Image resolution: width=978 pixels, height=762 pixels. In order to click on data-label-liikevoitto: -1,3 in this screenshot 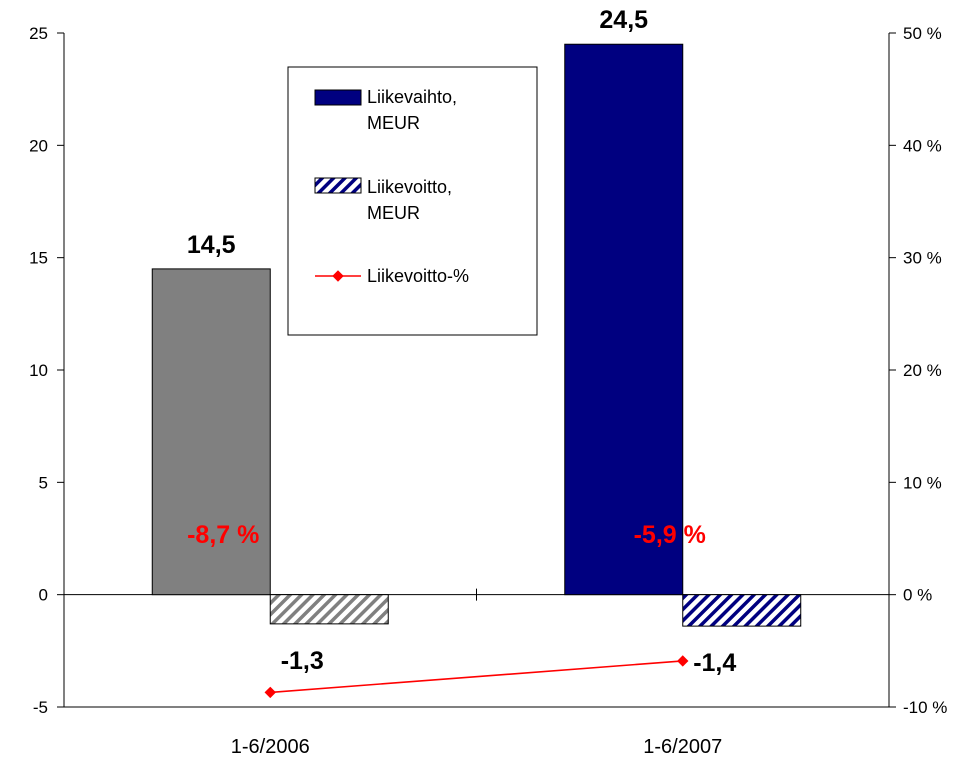, I will do `click(302, 661)`.